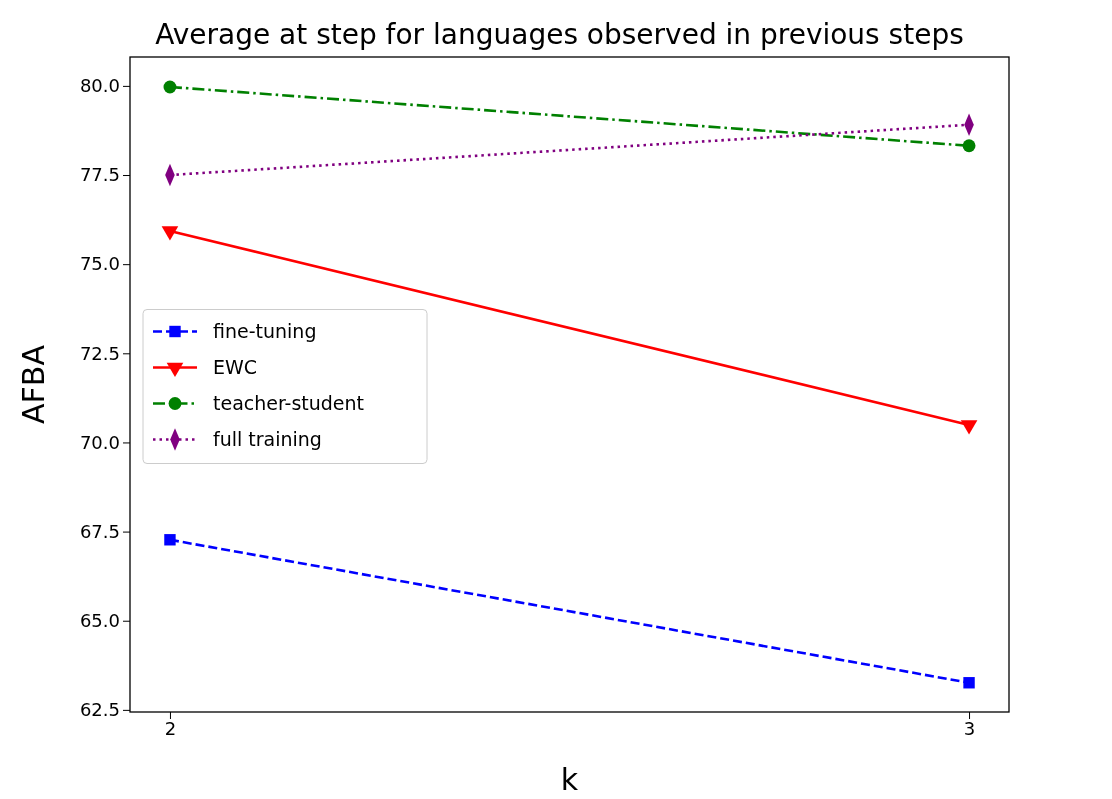 This screenshot has width=1112, height=799. I want to click on y-tick-label: 62.5, so click(99, 710).